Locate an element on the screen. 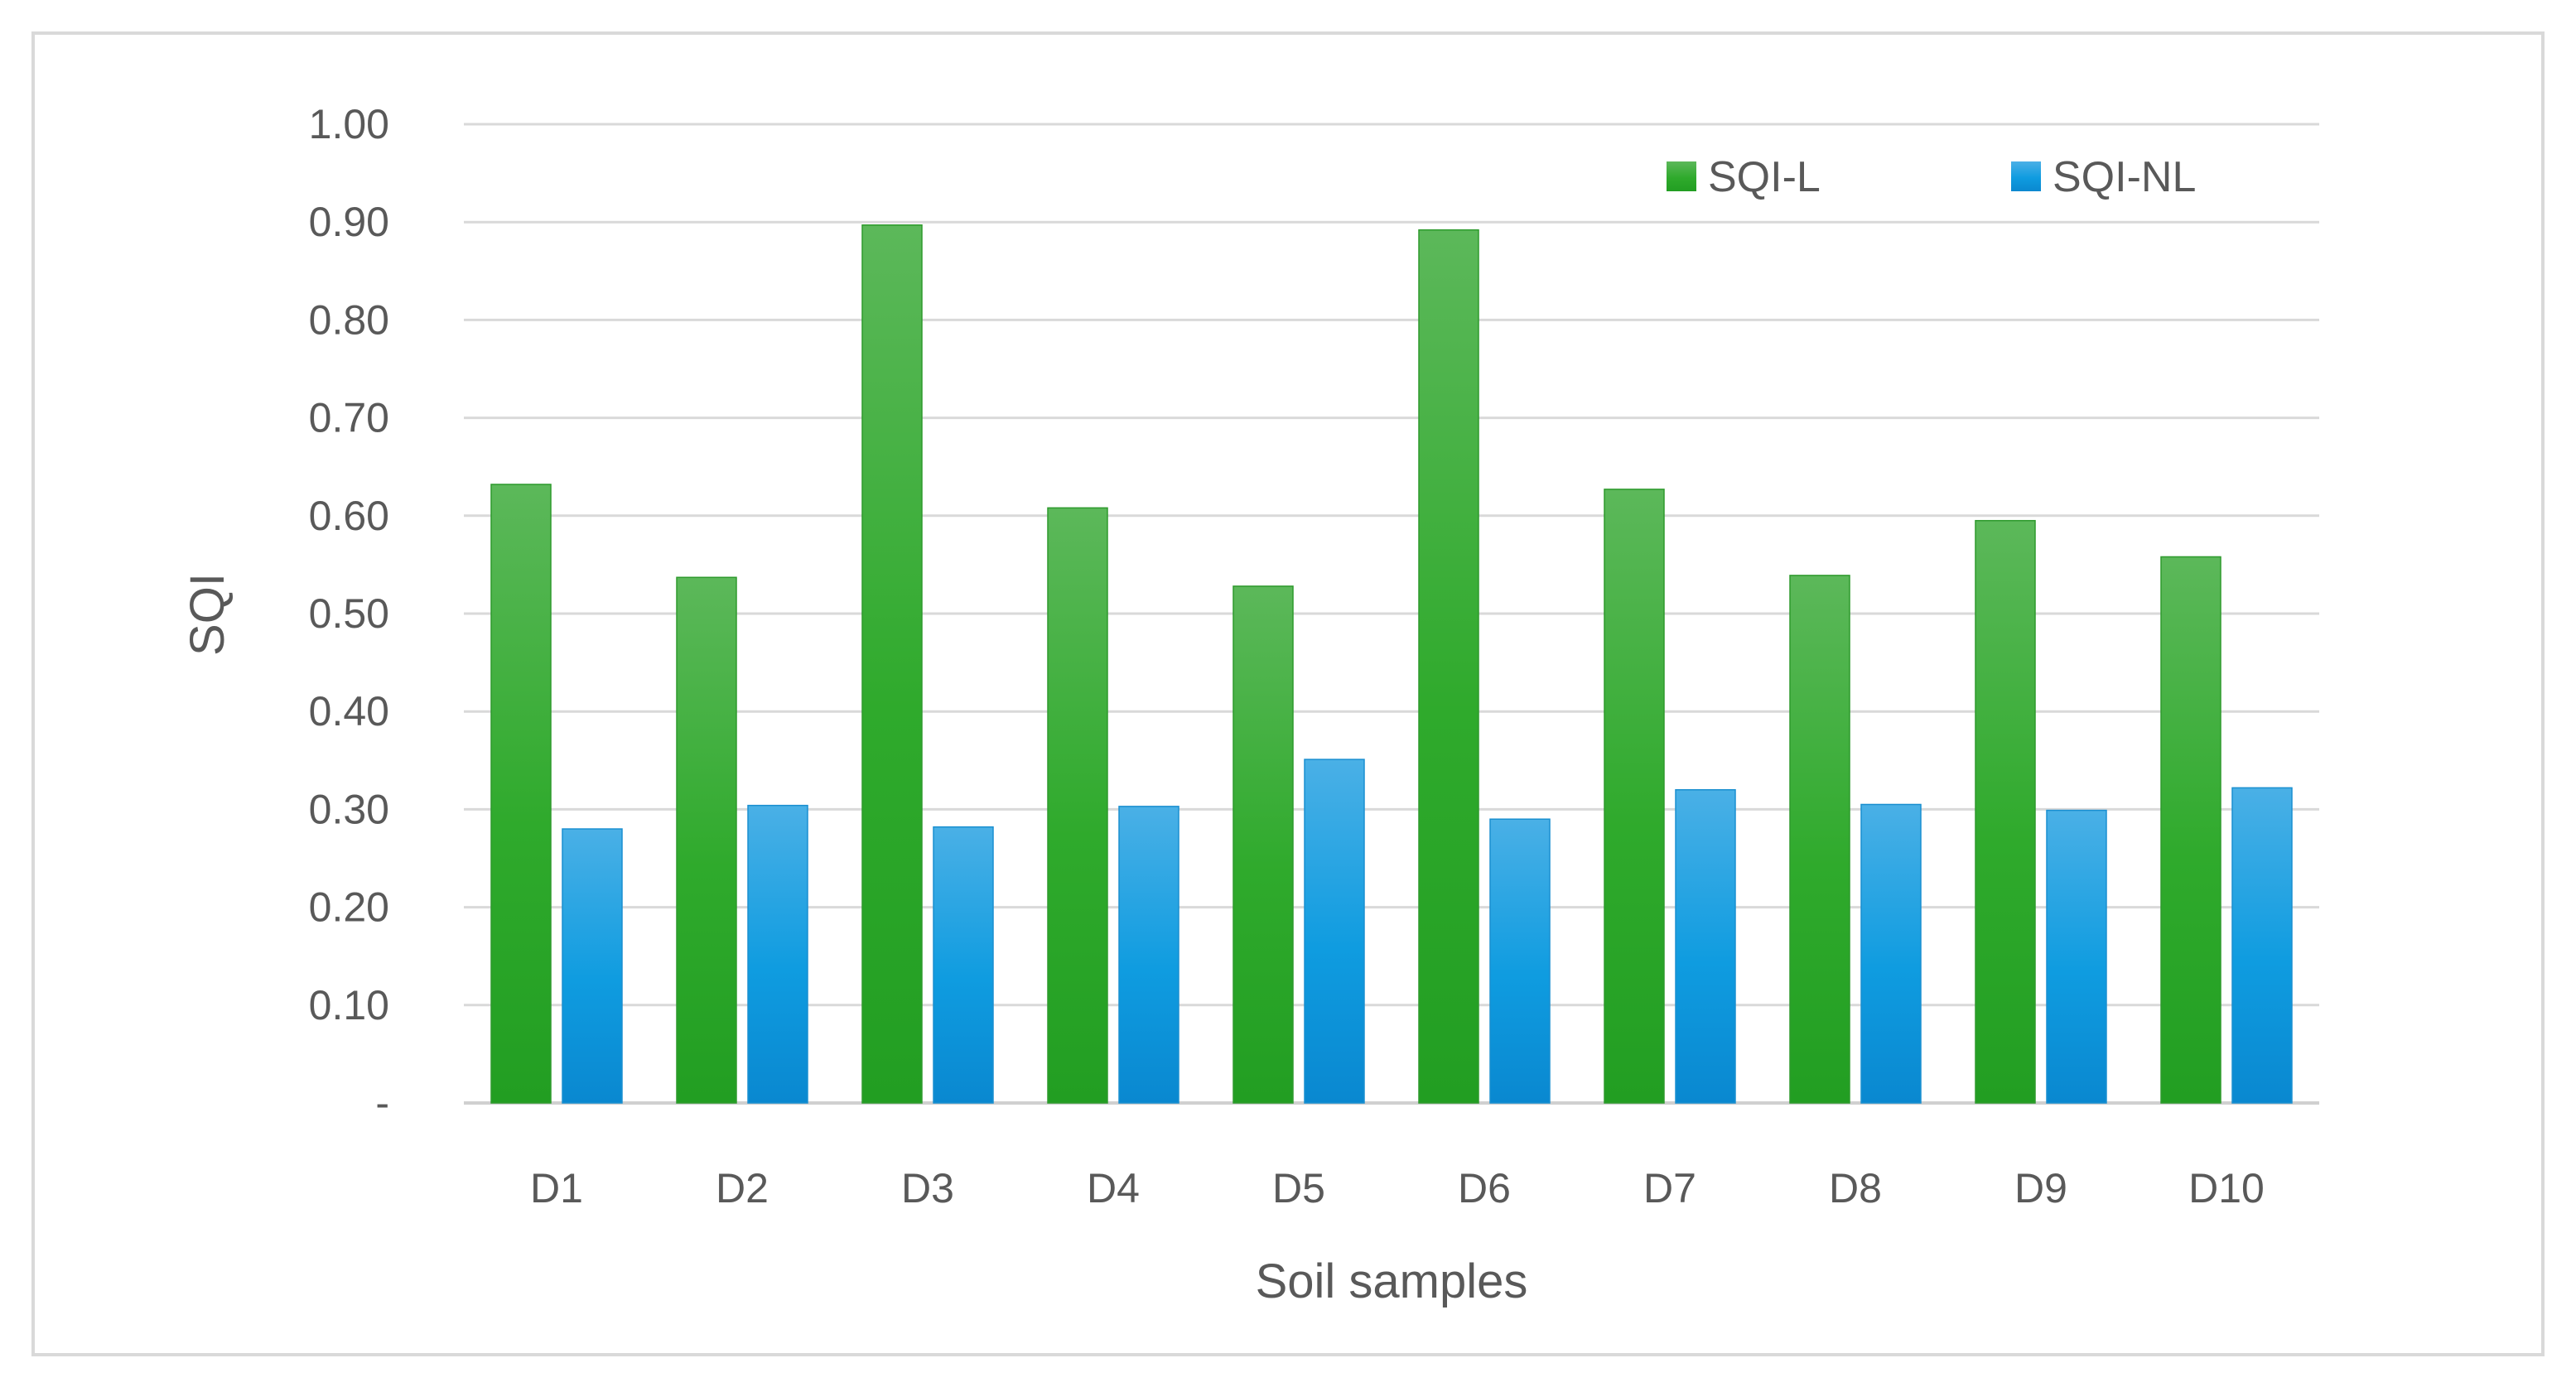 The height and width of the screenshot is (1387, 2576). legend-label-sqi-nl: SQI-NL is located at coordinates (2124, 177).